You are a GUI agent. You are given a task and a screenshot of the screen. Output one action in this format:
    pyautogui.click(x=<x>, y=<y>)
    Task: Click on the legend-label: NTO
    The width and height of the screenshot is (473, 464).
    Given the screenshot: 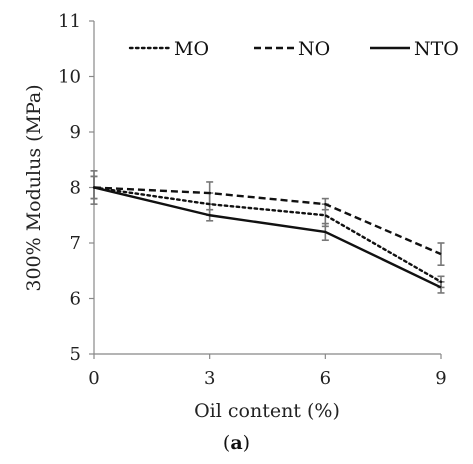 What is the action you would take?
    pyautogui.click(x=436, y=49)
    